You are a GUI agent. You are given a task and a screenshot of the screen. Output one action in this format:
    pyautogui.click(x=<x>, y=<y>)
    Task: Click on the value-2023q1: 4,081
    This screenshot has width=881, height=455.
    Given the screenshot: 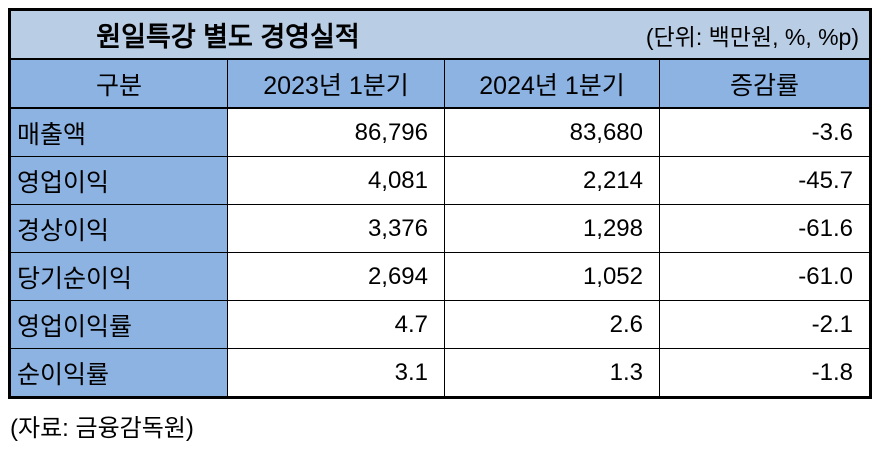 What is the action you would take?
    pyautogui.click(x=336, y=180)
    